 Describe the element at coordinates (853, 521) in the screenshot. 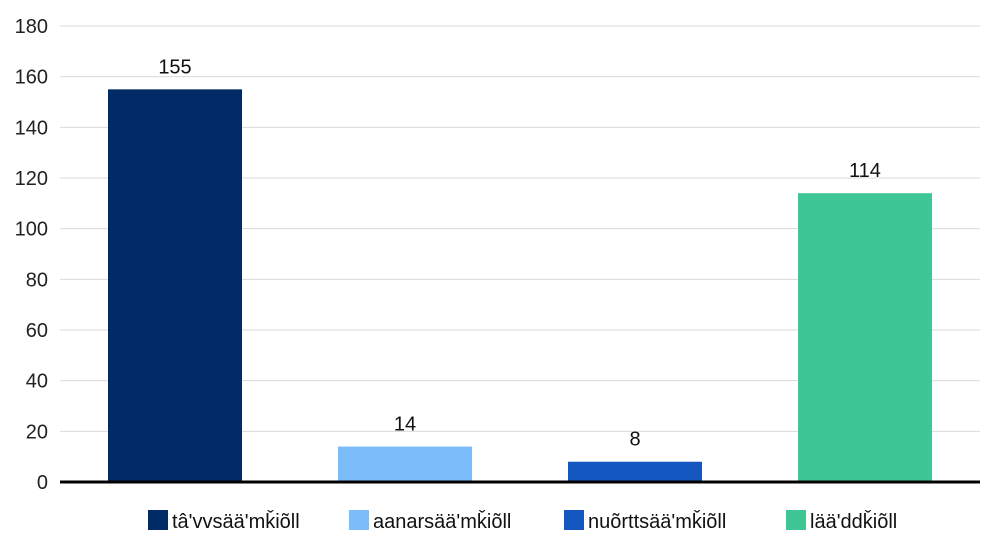

I see `legend-label: lää'ddǩiõll` at that location.